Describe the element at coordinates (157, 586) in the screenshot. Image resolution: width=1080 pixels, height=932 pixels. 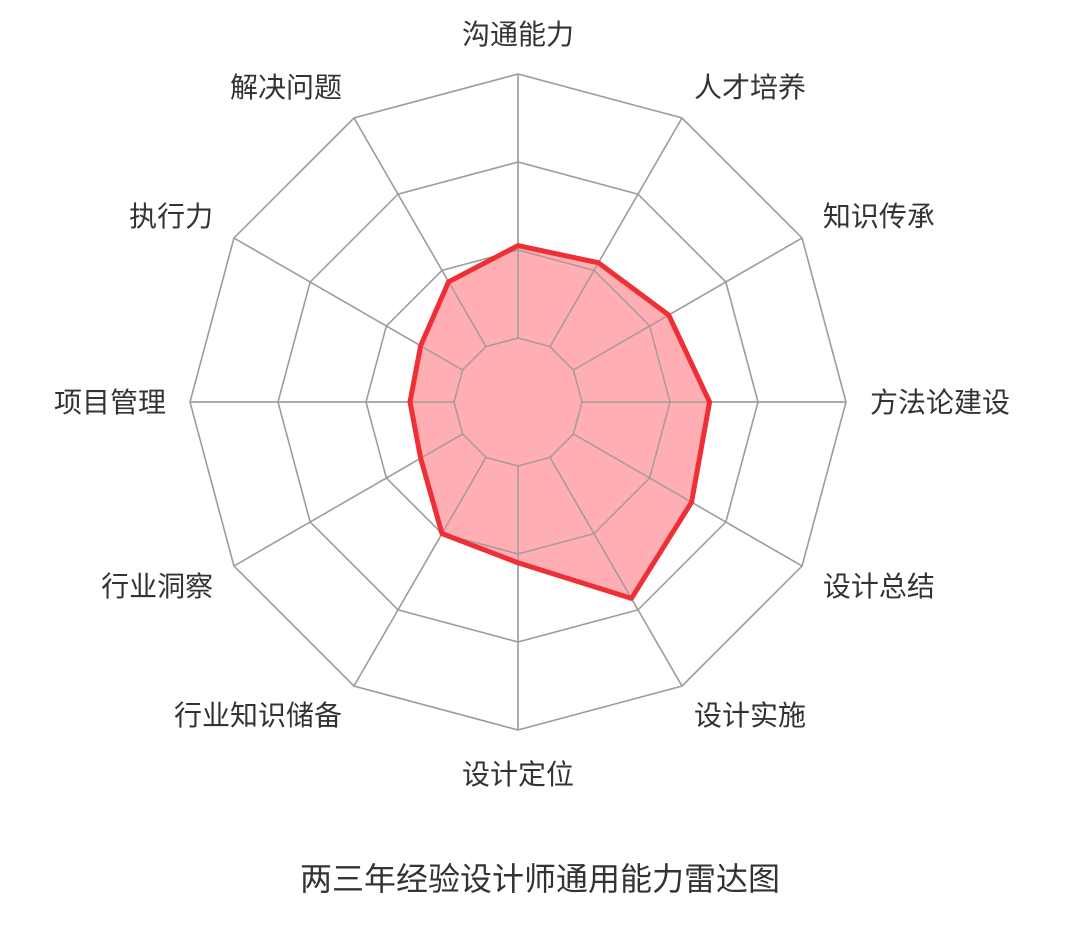
I see `axis-label-9: 行业洞察` at that location.